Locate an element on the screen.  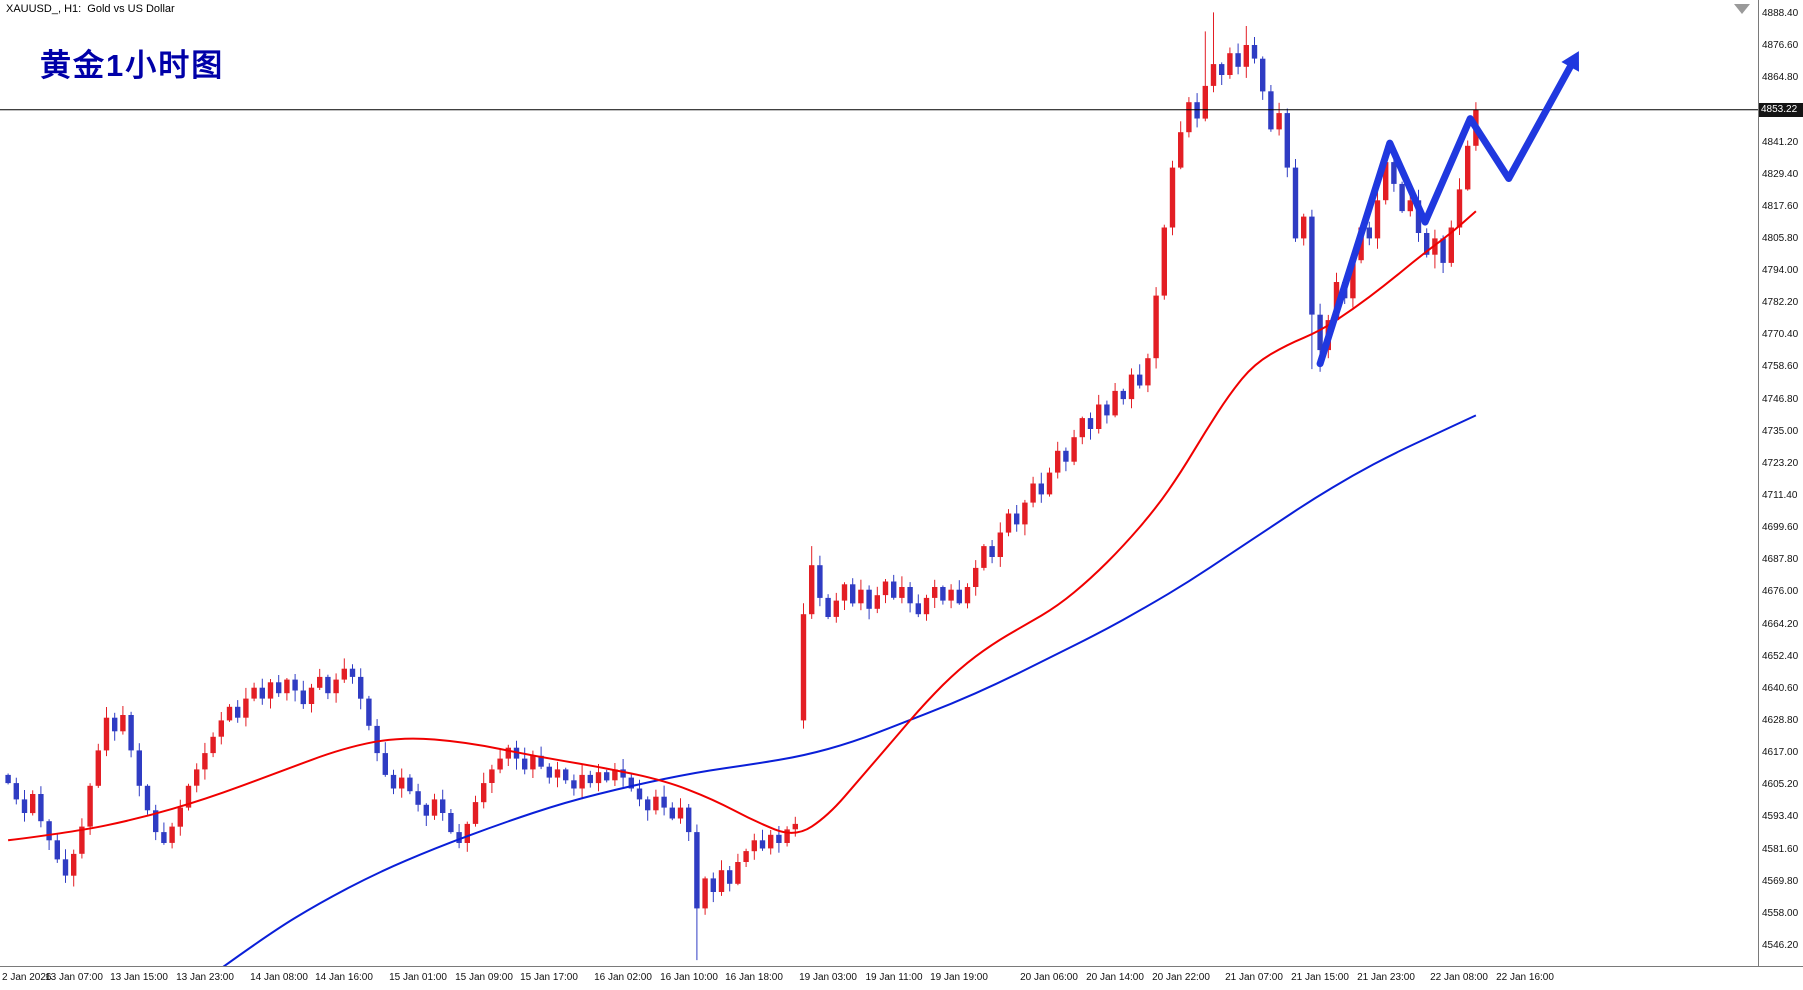
chart-shift-marker is located at coordinates (1742, 9).